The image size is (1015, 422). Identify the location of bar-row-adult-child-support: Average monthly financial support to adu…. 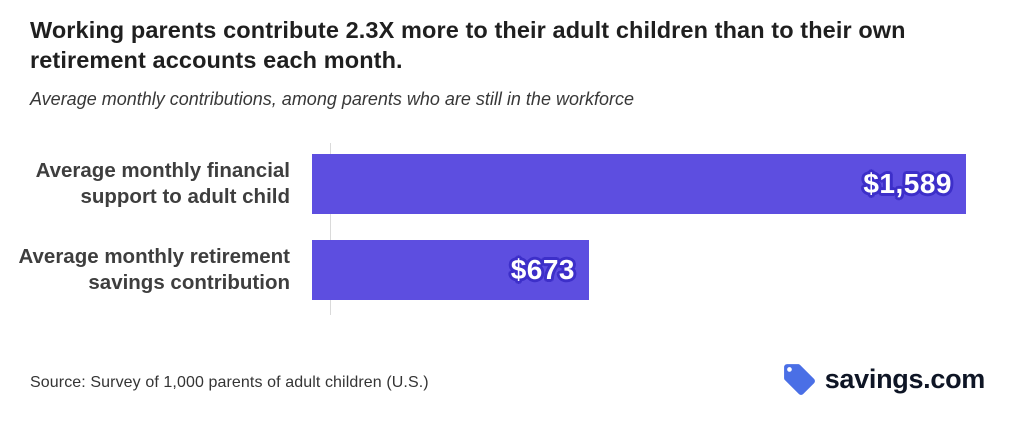
(507, 184).